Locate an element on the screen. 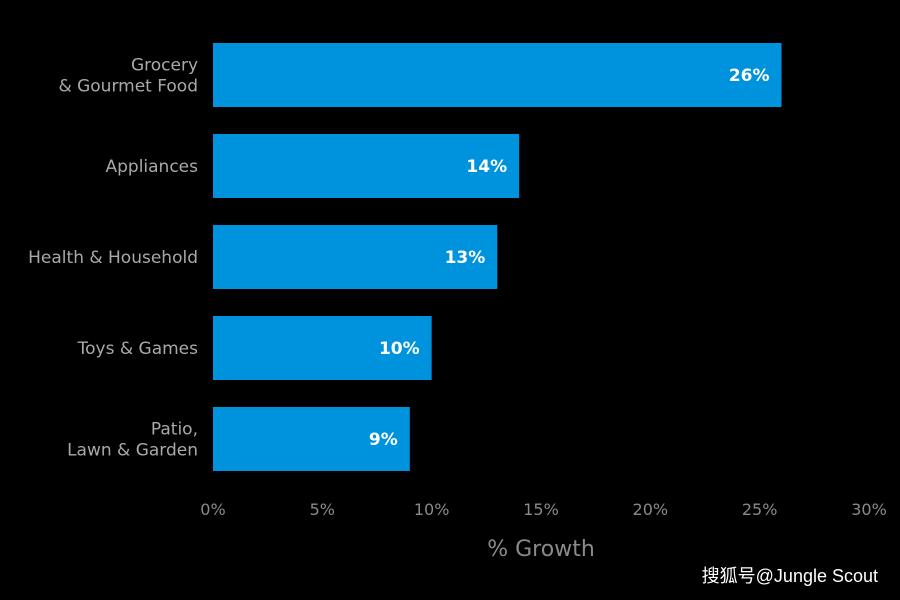  x-tick-label-0: 0% is located at coordinates (212, 509).